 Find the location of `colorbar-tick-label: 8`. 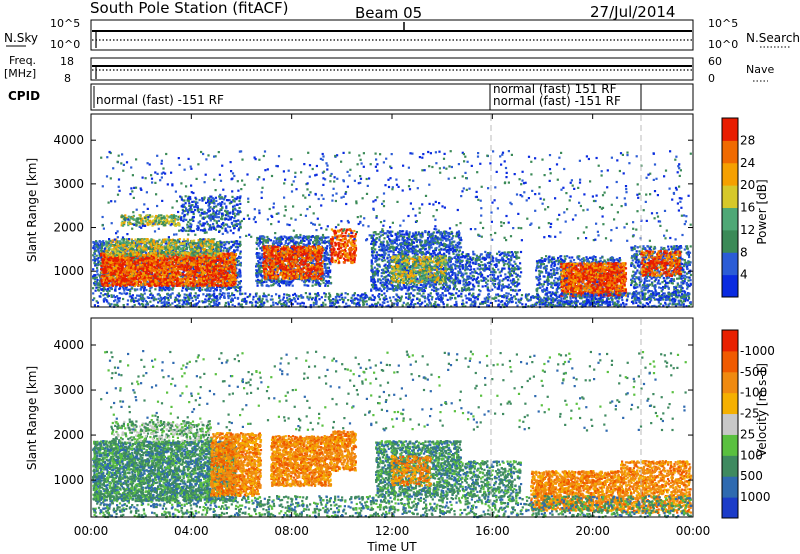

colorbar-tick-label: 8 is located at coordinates (744, 252).